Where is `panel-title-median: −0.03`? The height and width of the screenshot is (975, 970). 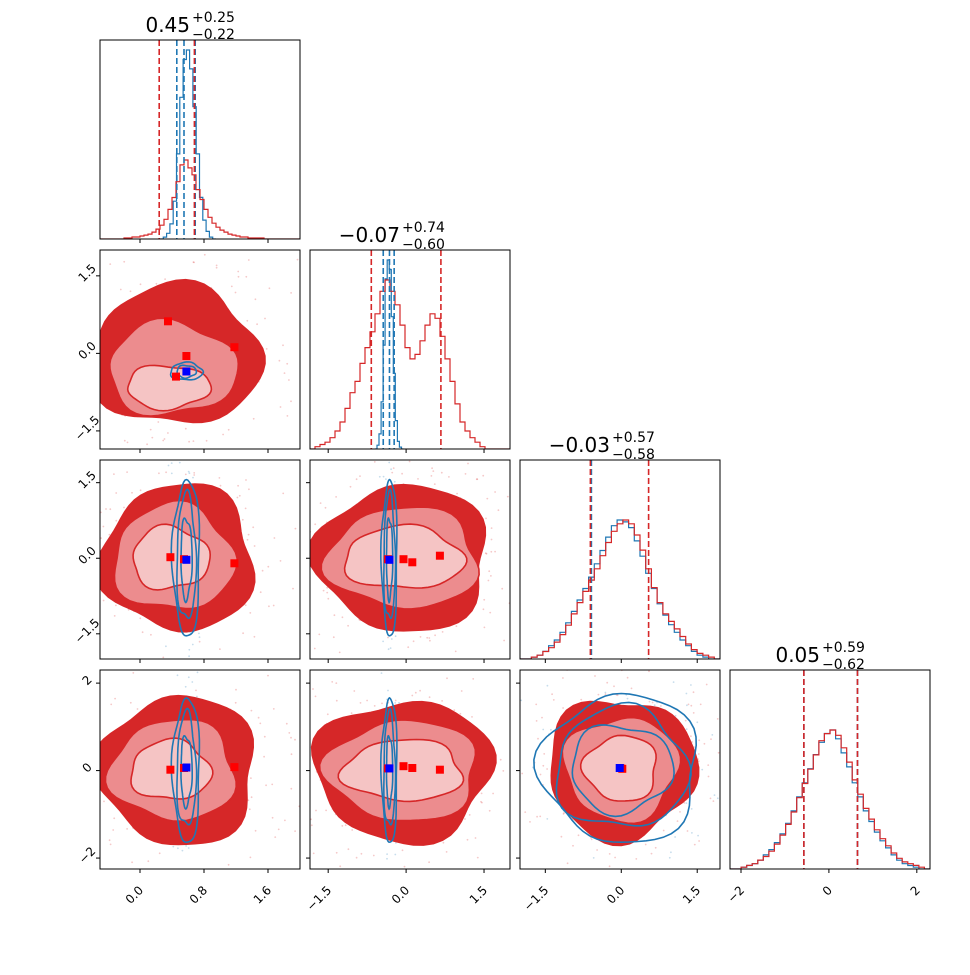 panel-title-median: −0.03 is located at coordinates (579, 445).